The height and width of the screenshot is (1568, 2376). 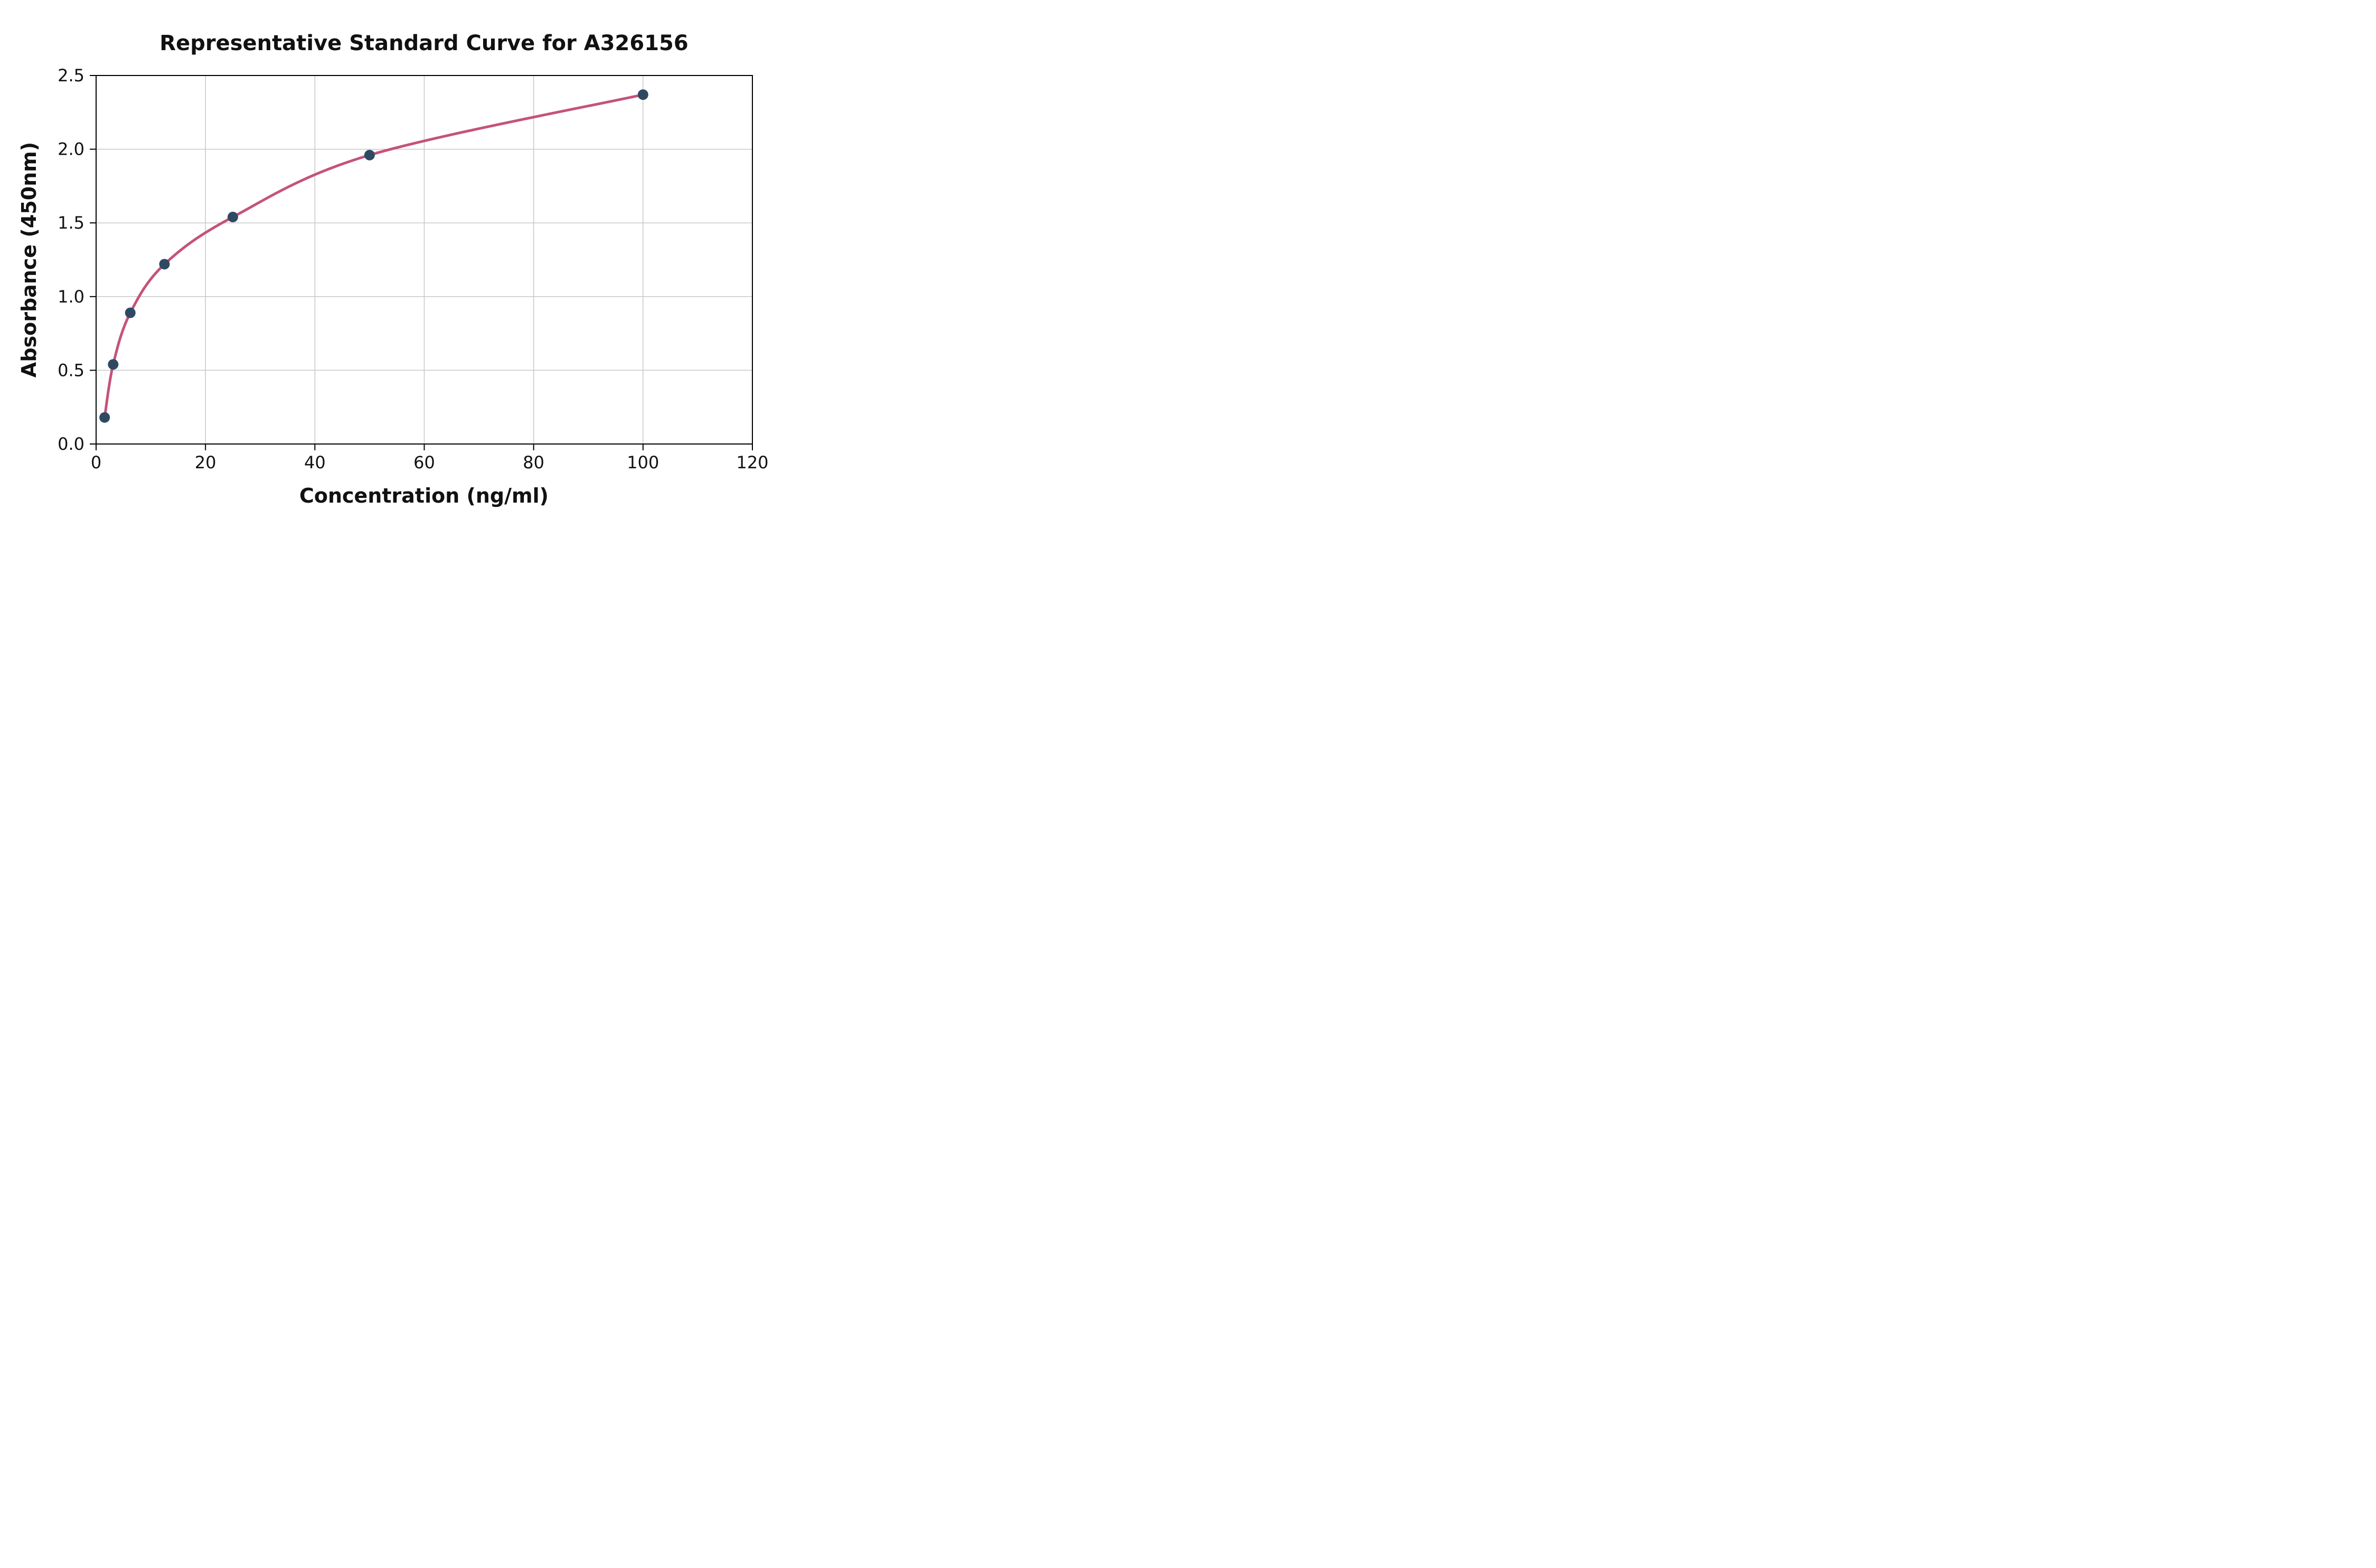 What do you see at coordinates (424, 495) in the screenshot?
I see `x-axis-label: Concentration (ng/ml)` at bounding box center [424, 495].